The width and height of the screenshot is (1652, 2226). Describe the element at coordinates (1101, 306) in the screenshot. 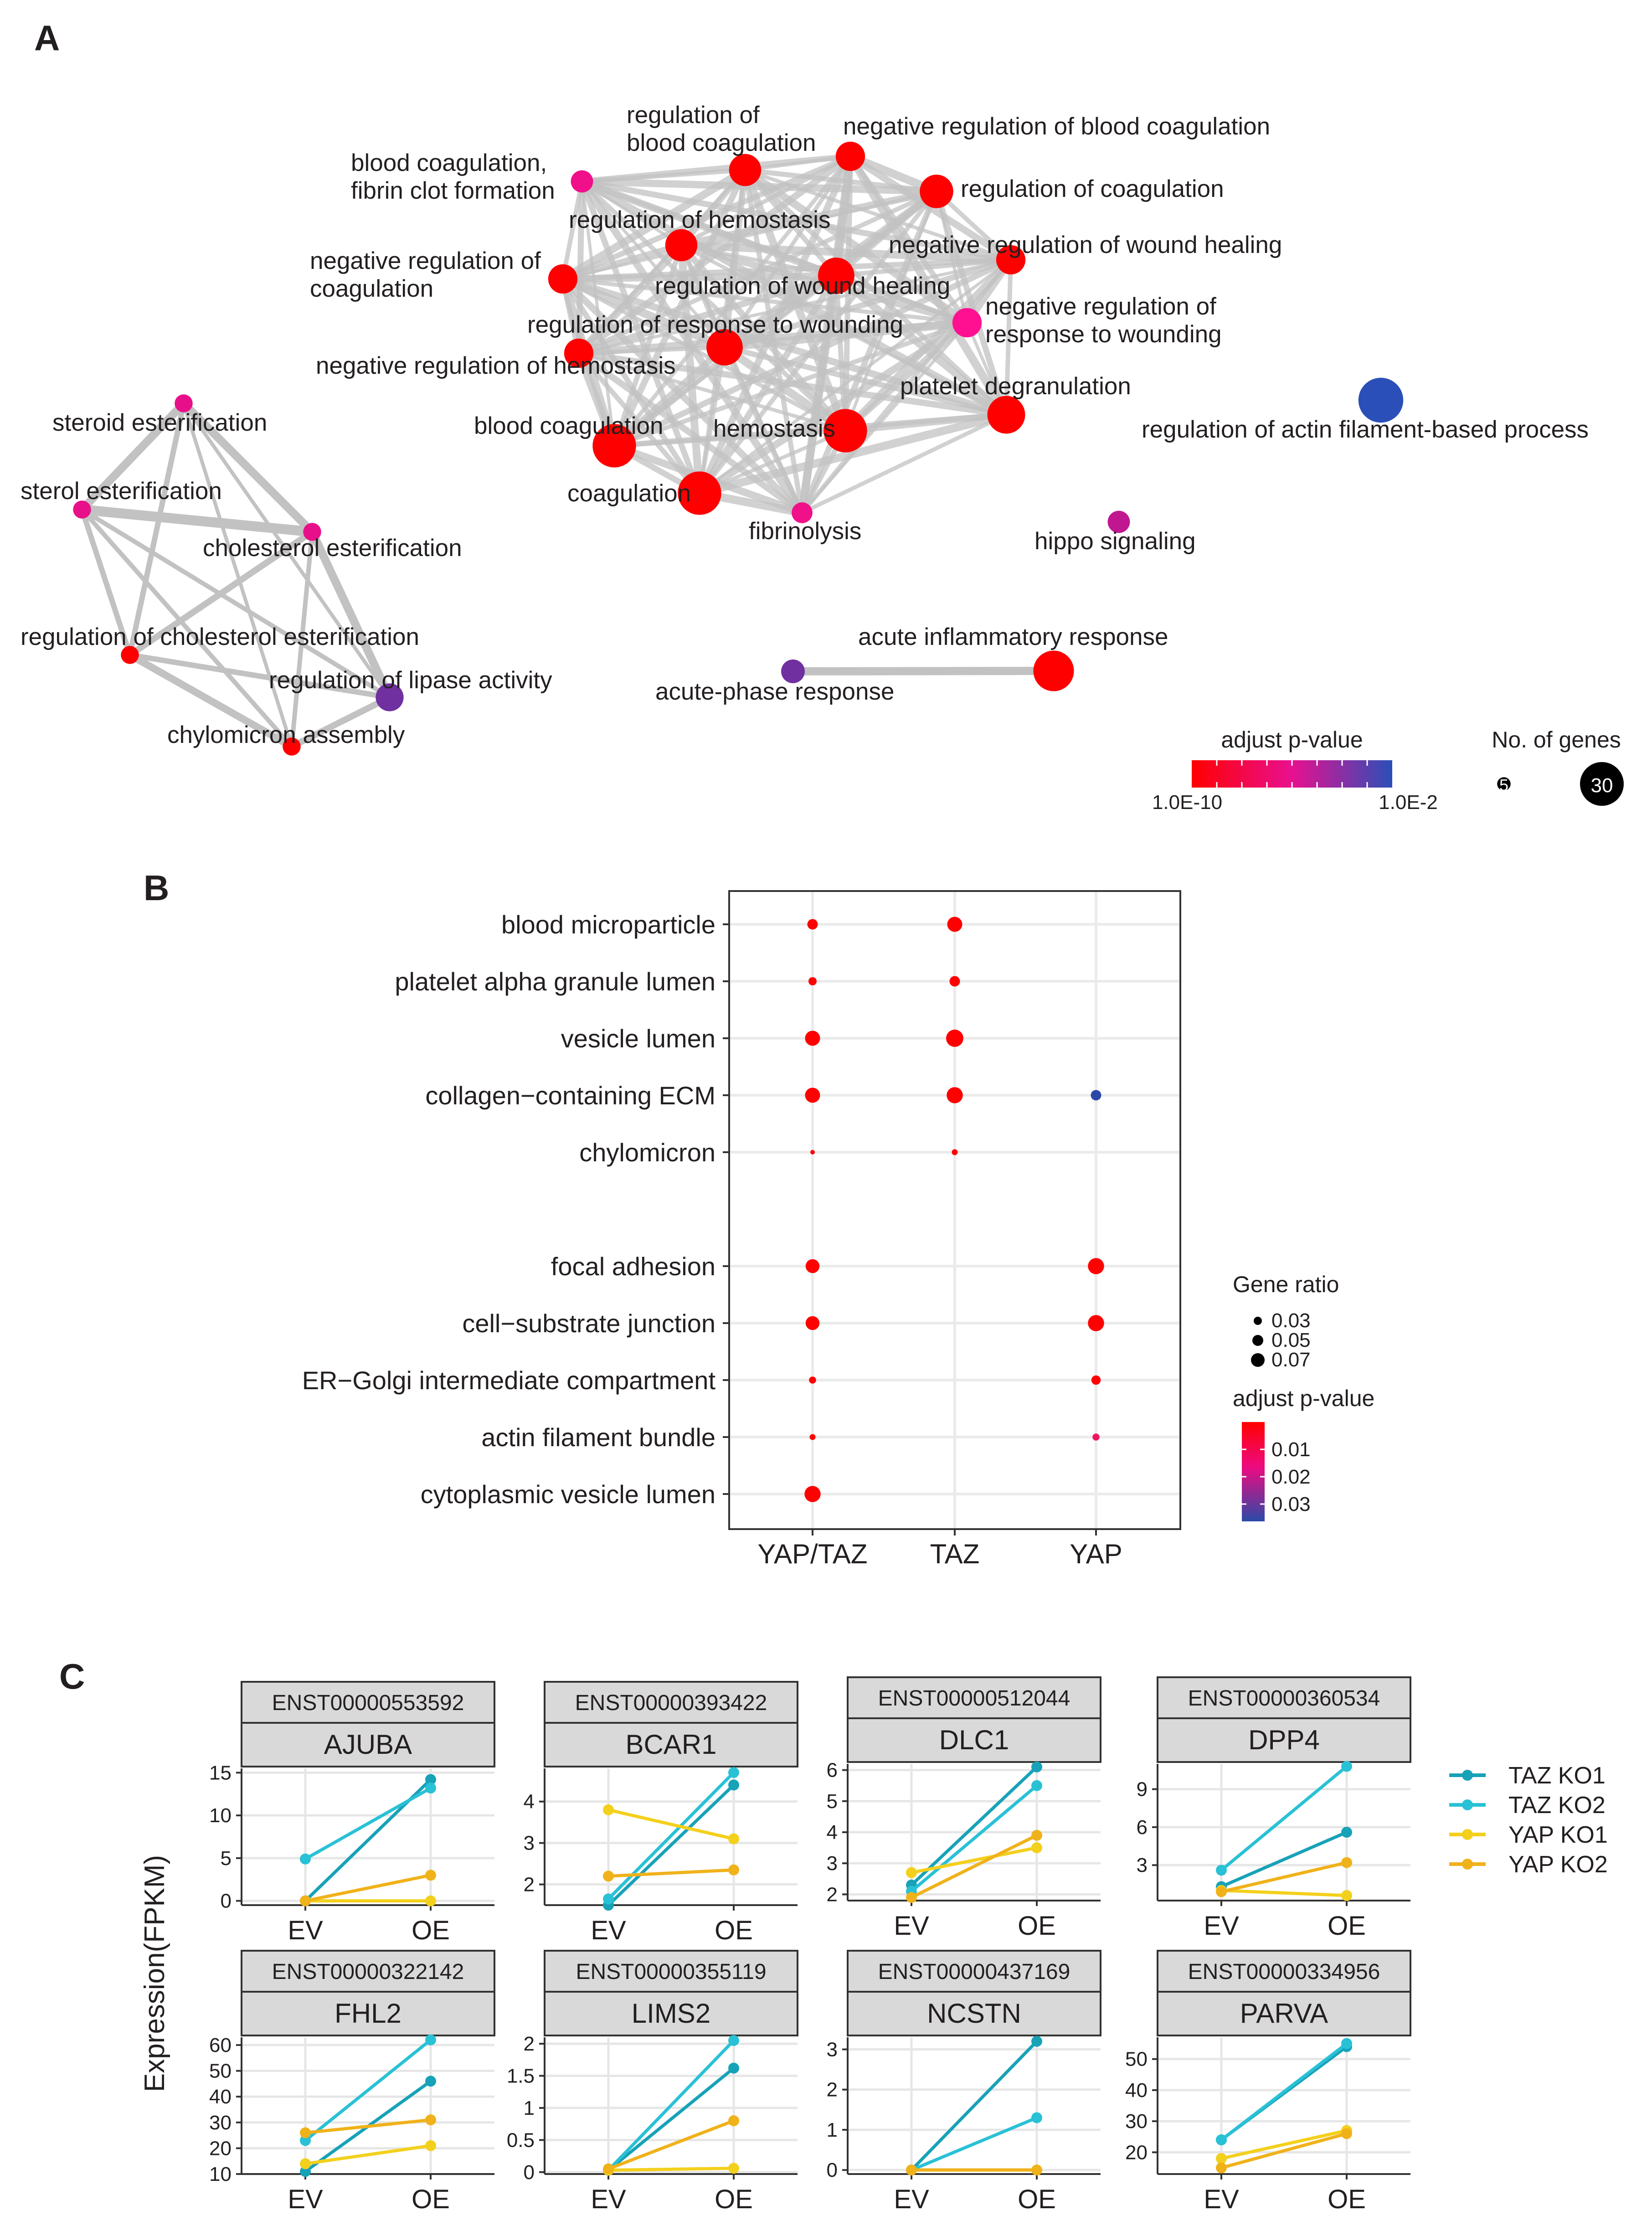

I see `network-node-label-line: negative regulation of` at that location.